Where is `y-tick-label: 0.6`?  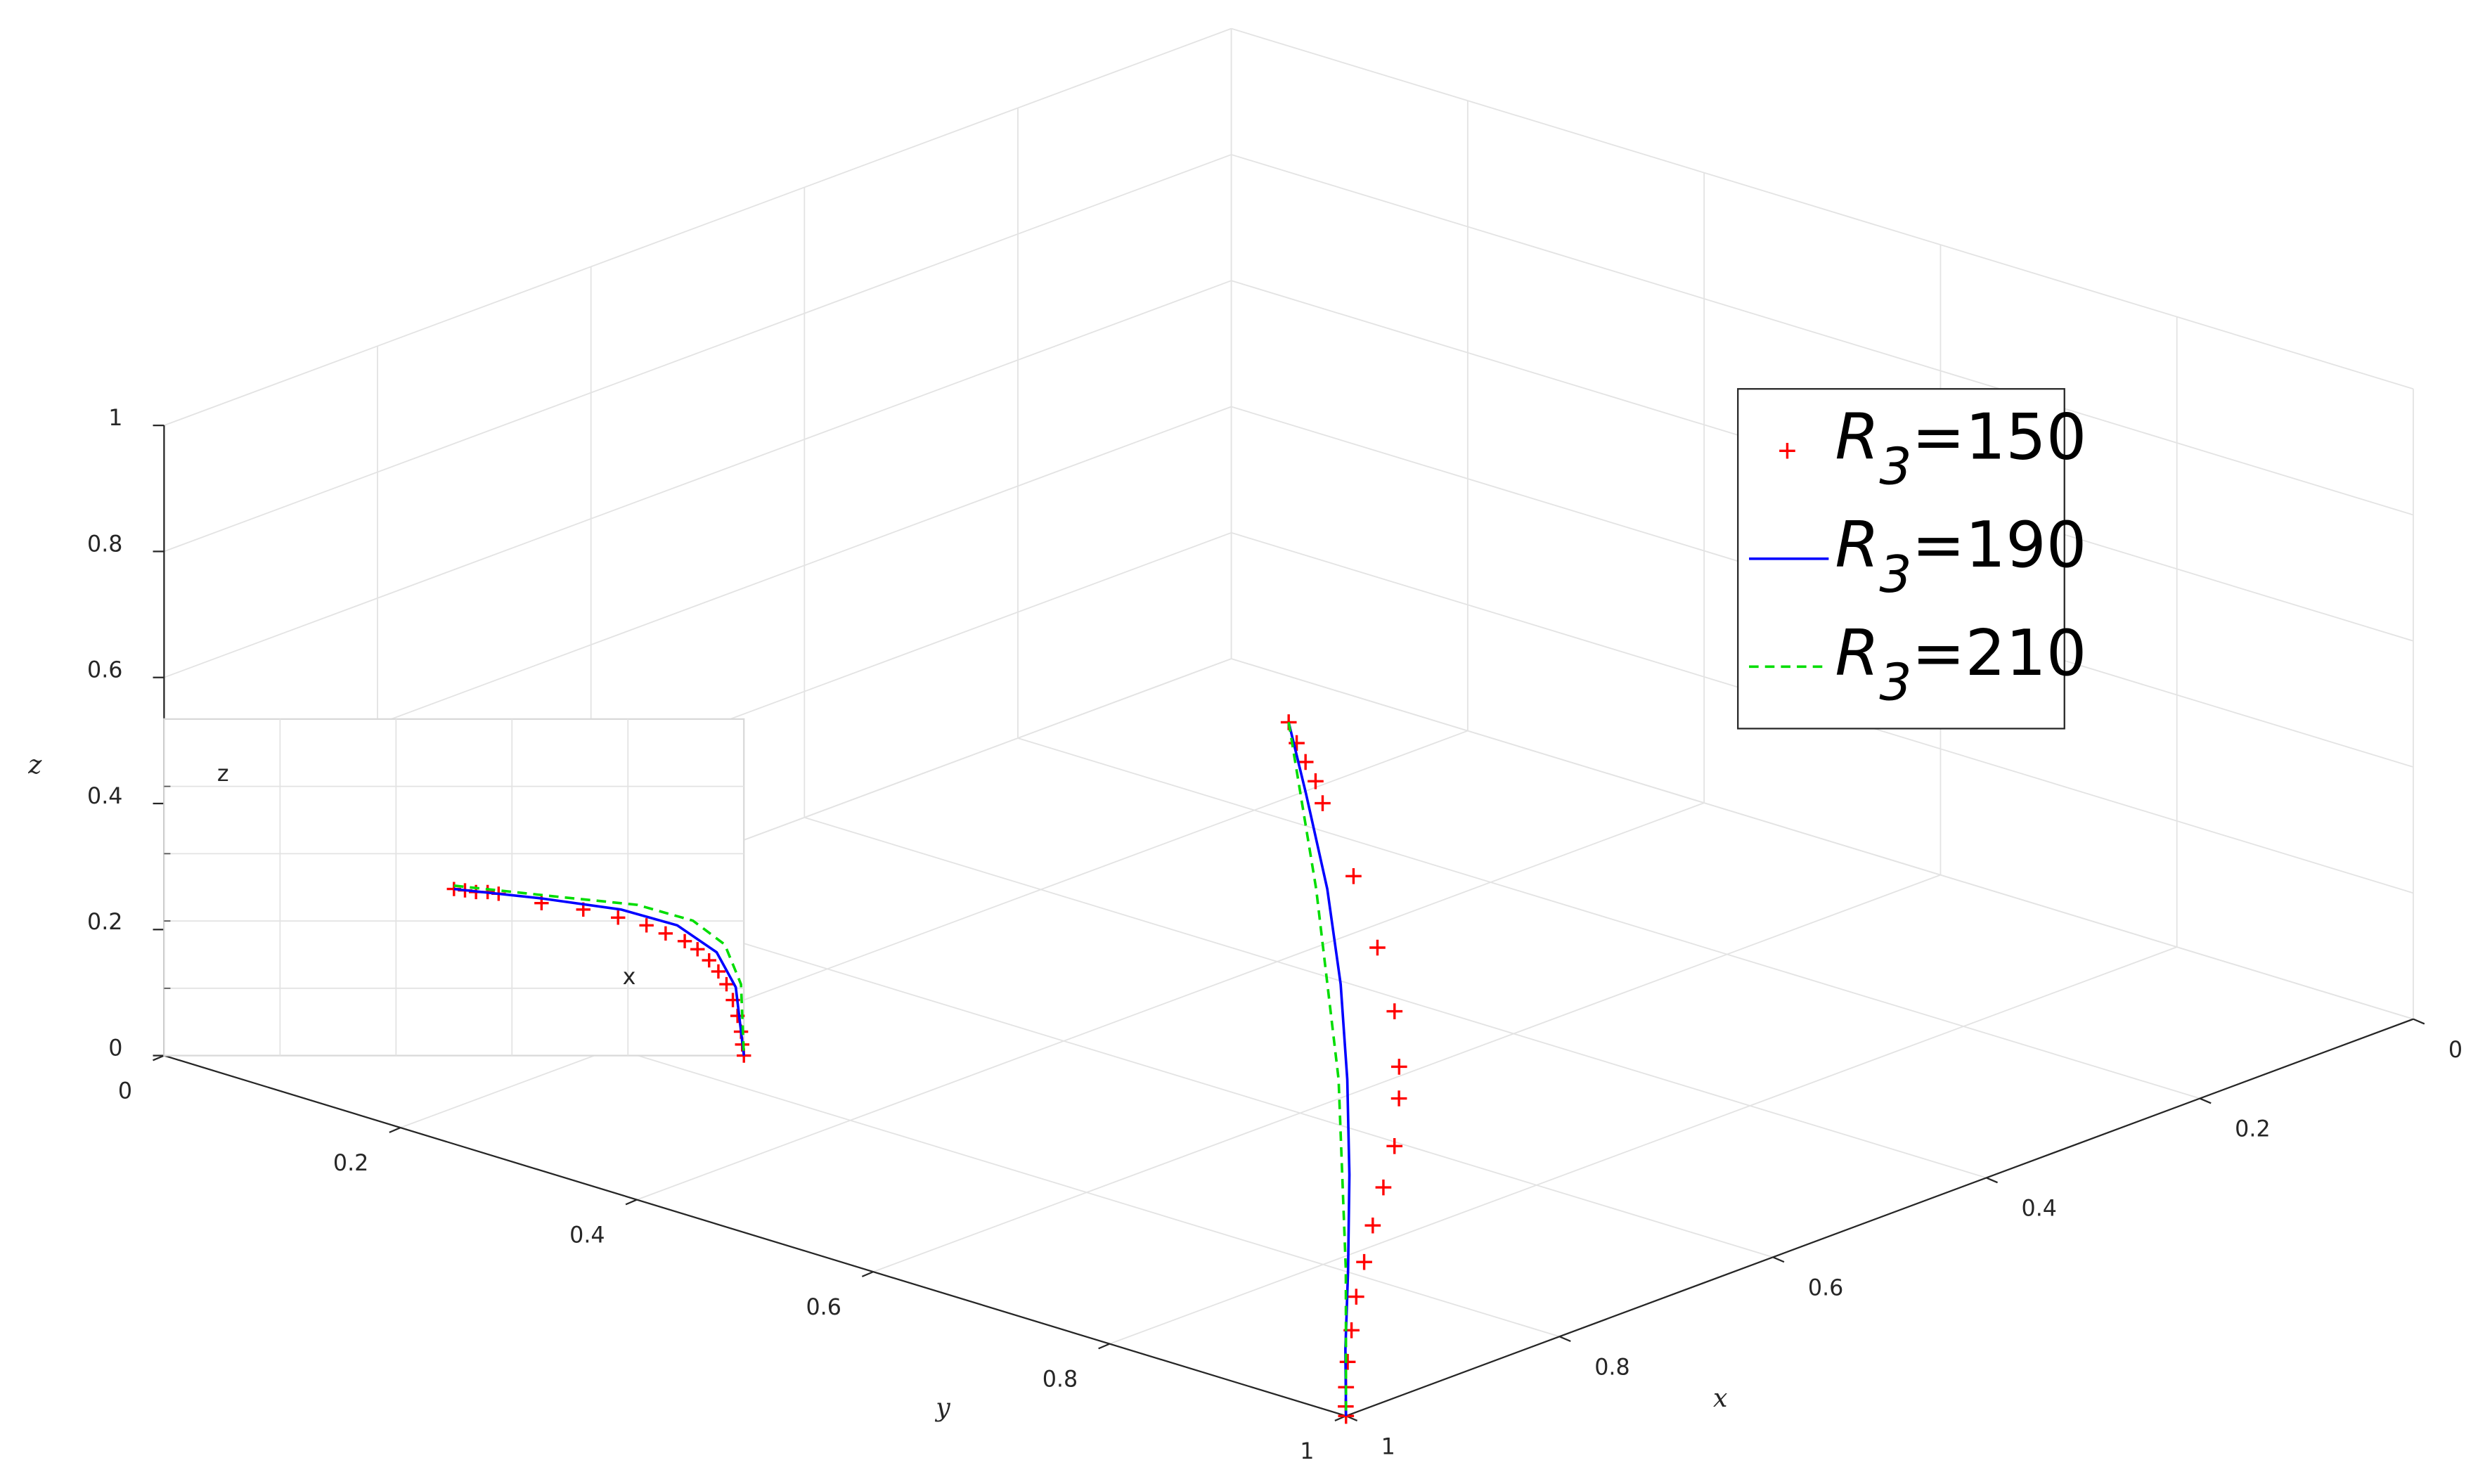
y-tick-label: 0.6 is located at coordinates (823, 1307).